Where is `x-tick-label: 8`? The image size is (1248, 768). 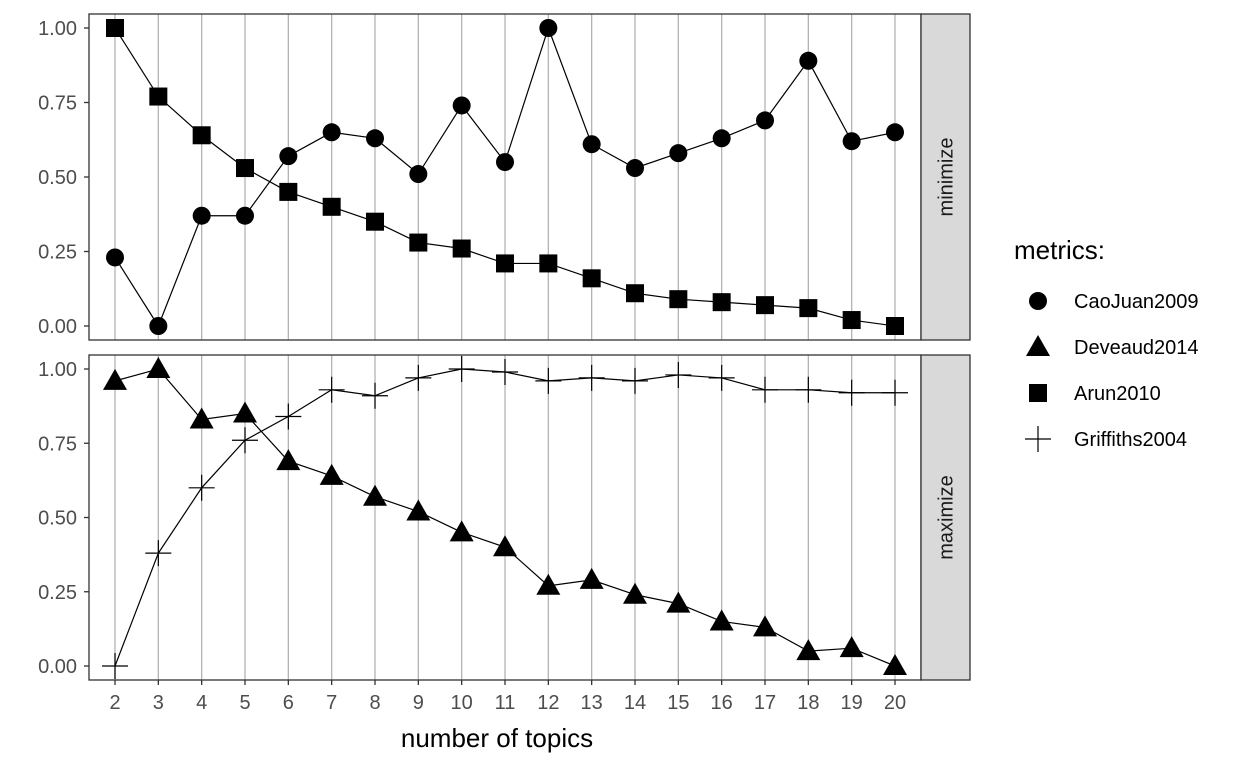 x-tick-label: 8 is located at coordinates (374, 703).